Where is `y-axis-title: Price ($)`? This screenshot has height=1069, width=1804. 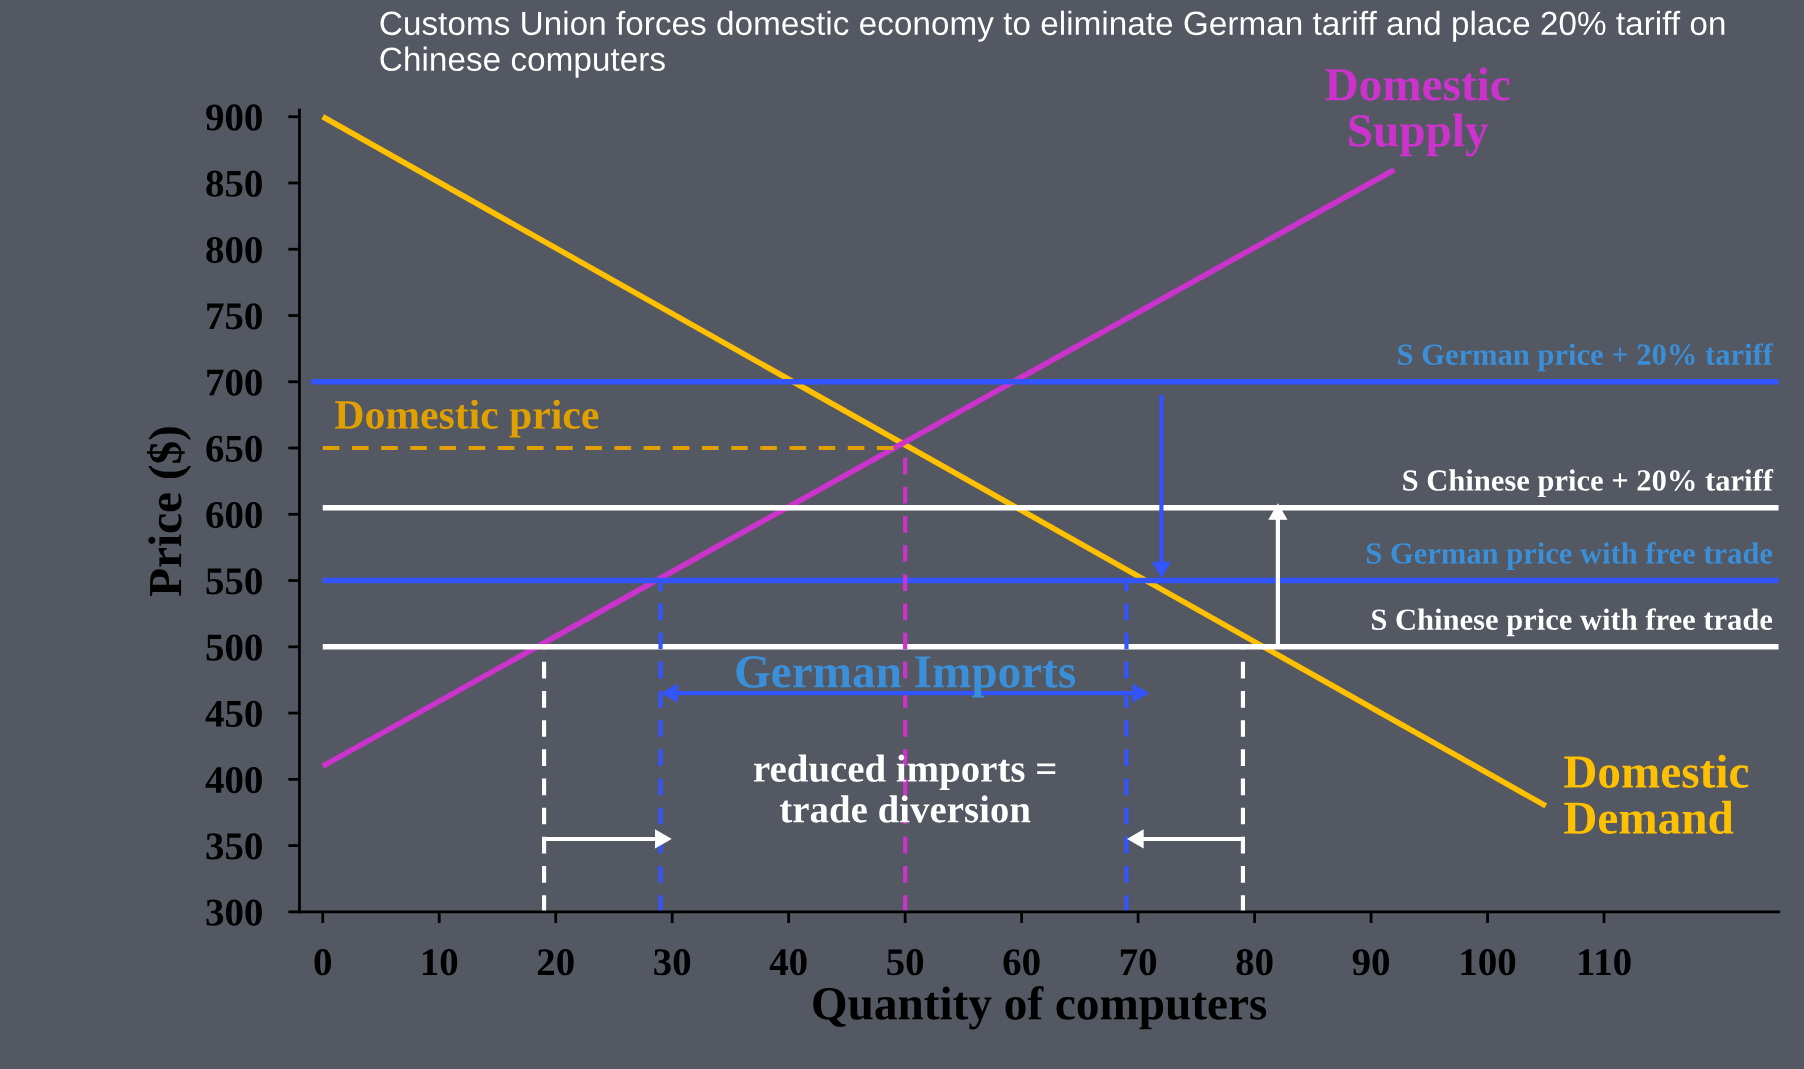 y-axis-title: Price ($) is located at coordinates (169, 512).